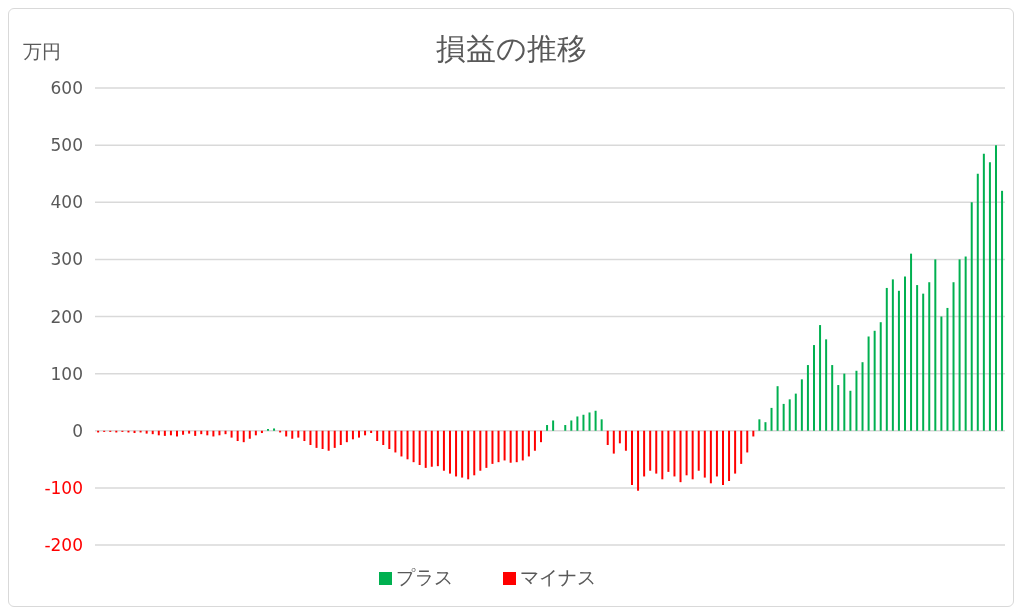 This screenshot has height=615, width=1024. I want to click on y-tick-label: 400, so click(66, 202).